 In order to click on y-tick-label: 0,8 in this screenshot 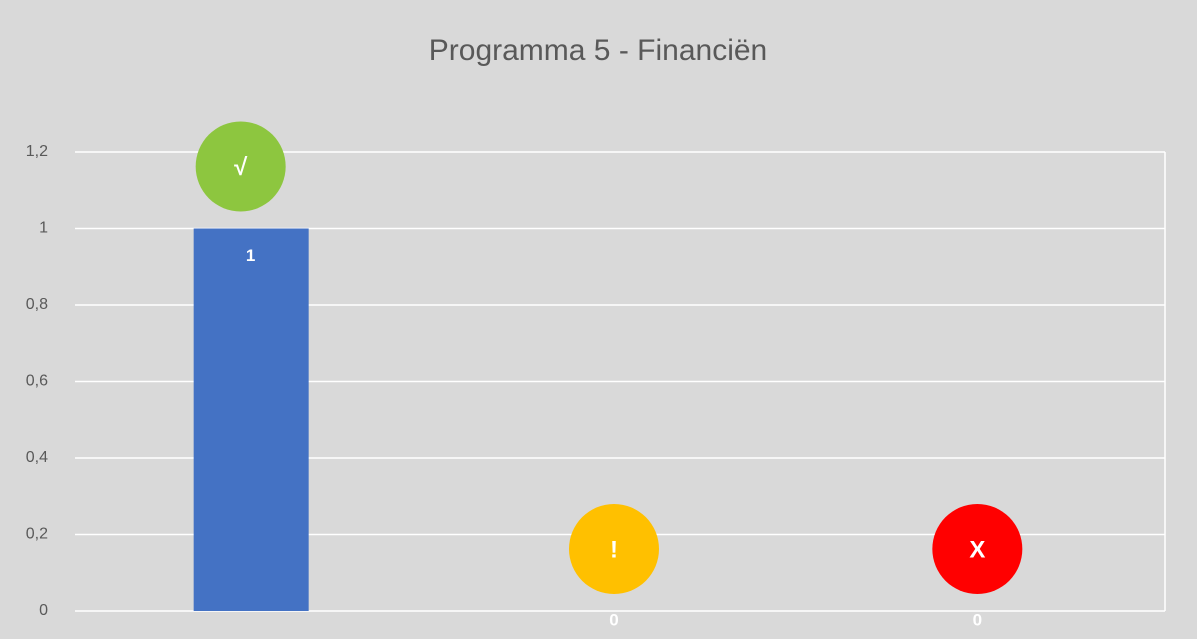, I will do `click(37, 304)`.